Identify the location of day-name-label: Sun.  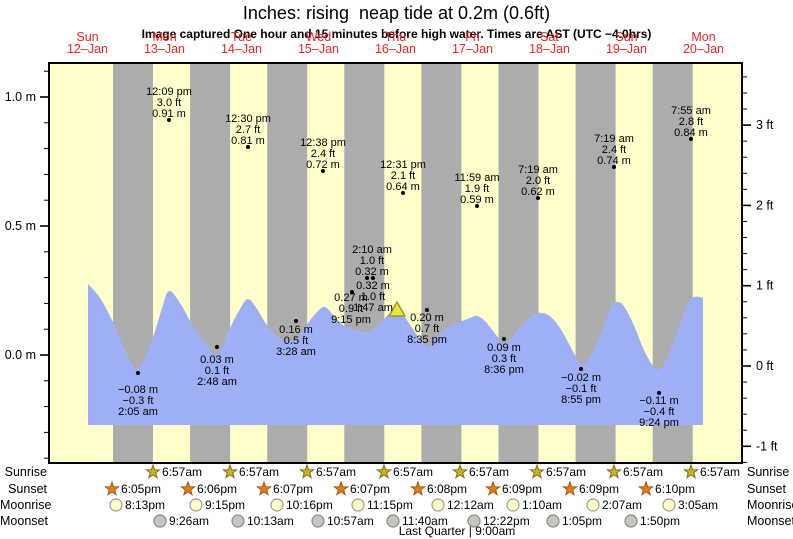
(626, 37).